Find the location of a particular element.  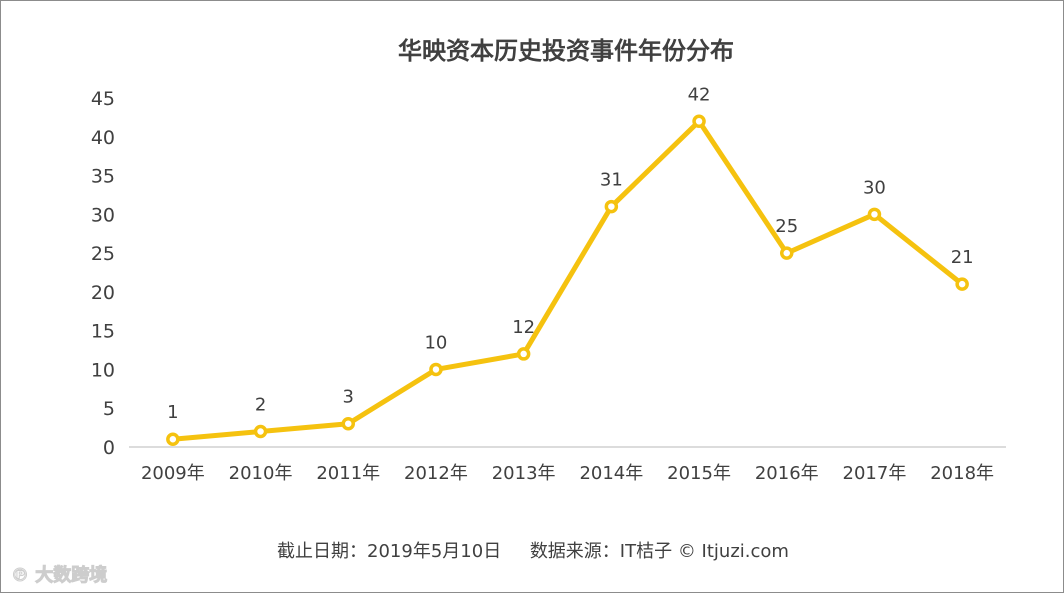

data-label: 30 is located at coordinates (874, 187).